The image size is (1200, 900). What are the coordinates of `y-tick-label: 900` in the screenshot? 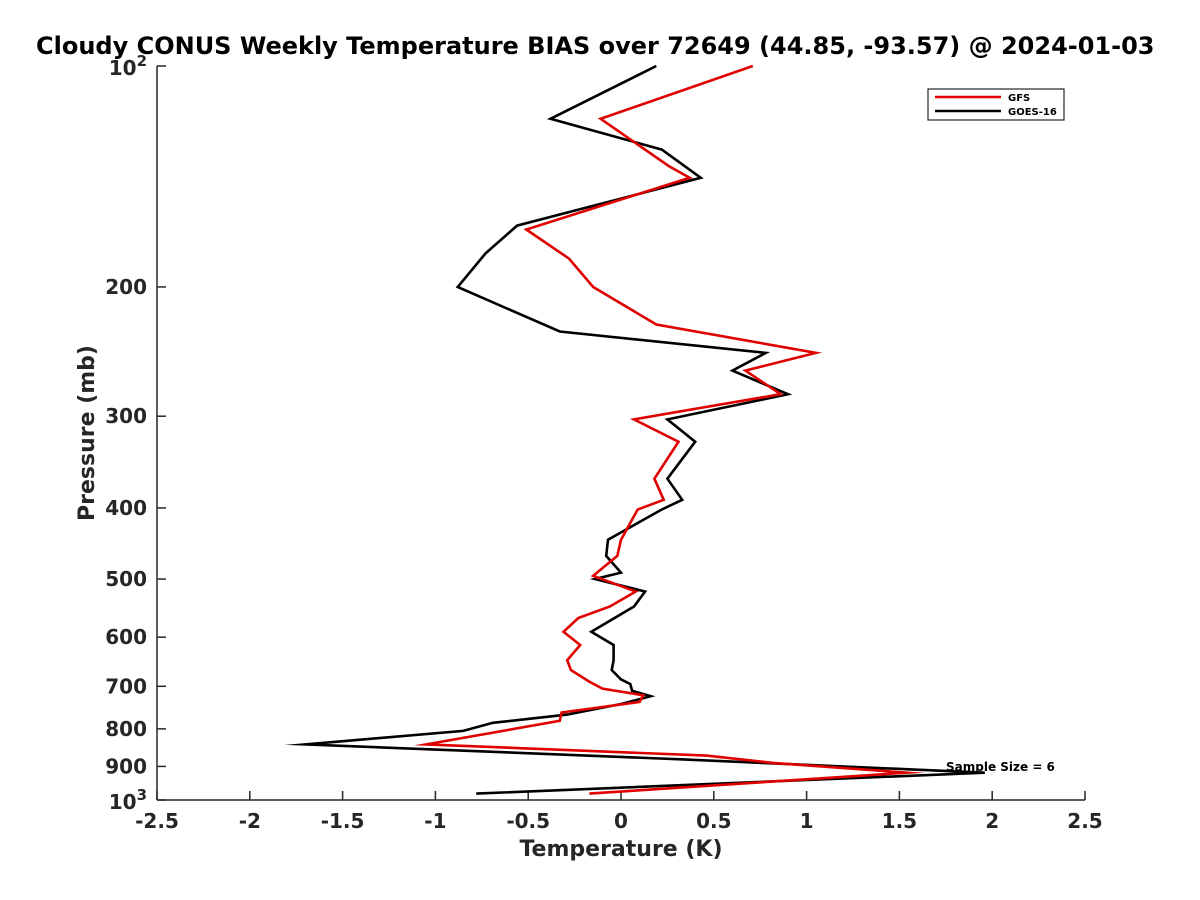 It's located at (126, 766).